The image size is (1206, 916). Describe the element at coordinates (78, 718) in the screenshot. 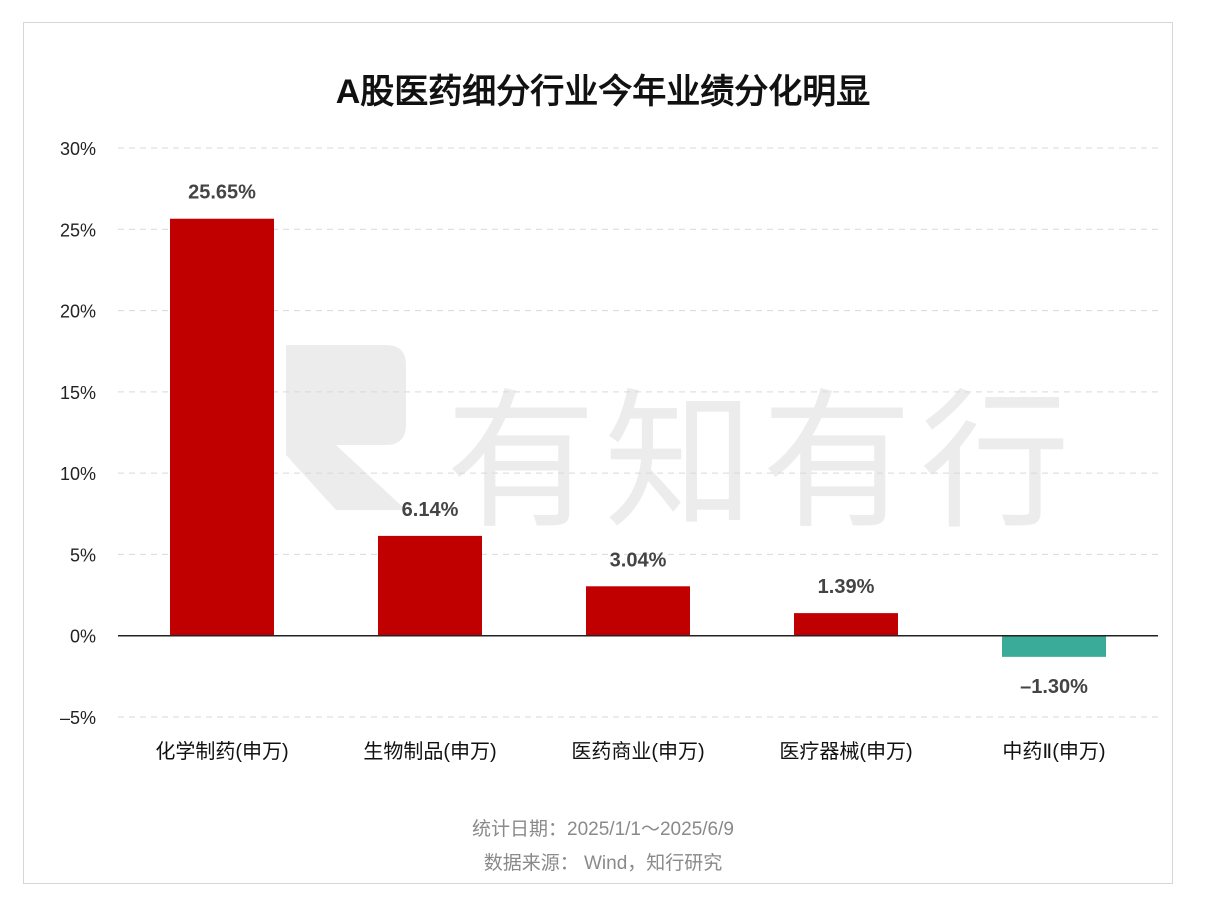

I see `y-tick-label: –5%` at that location.